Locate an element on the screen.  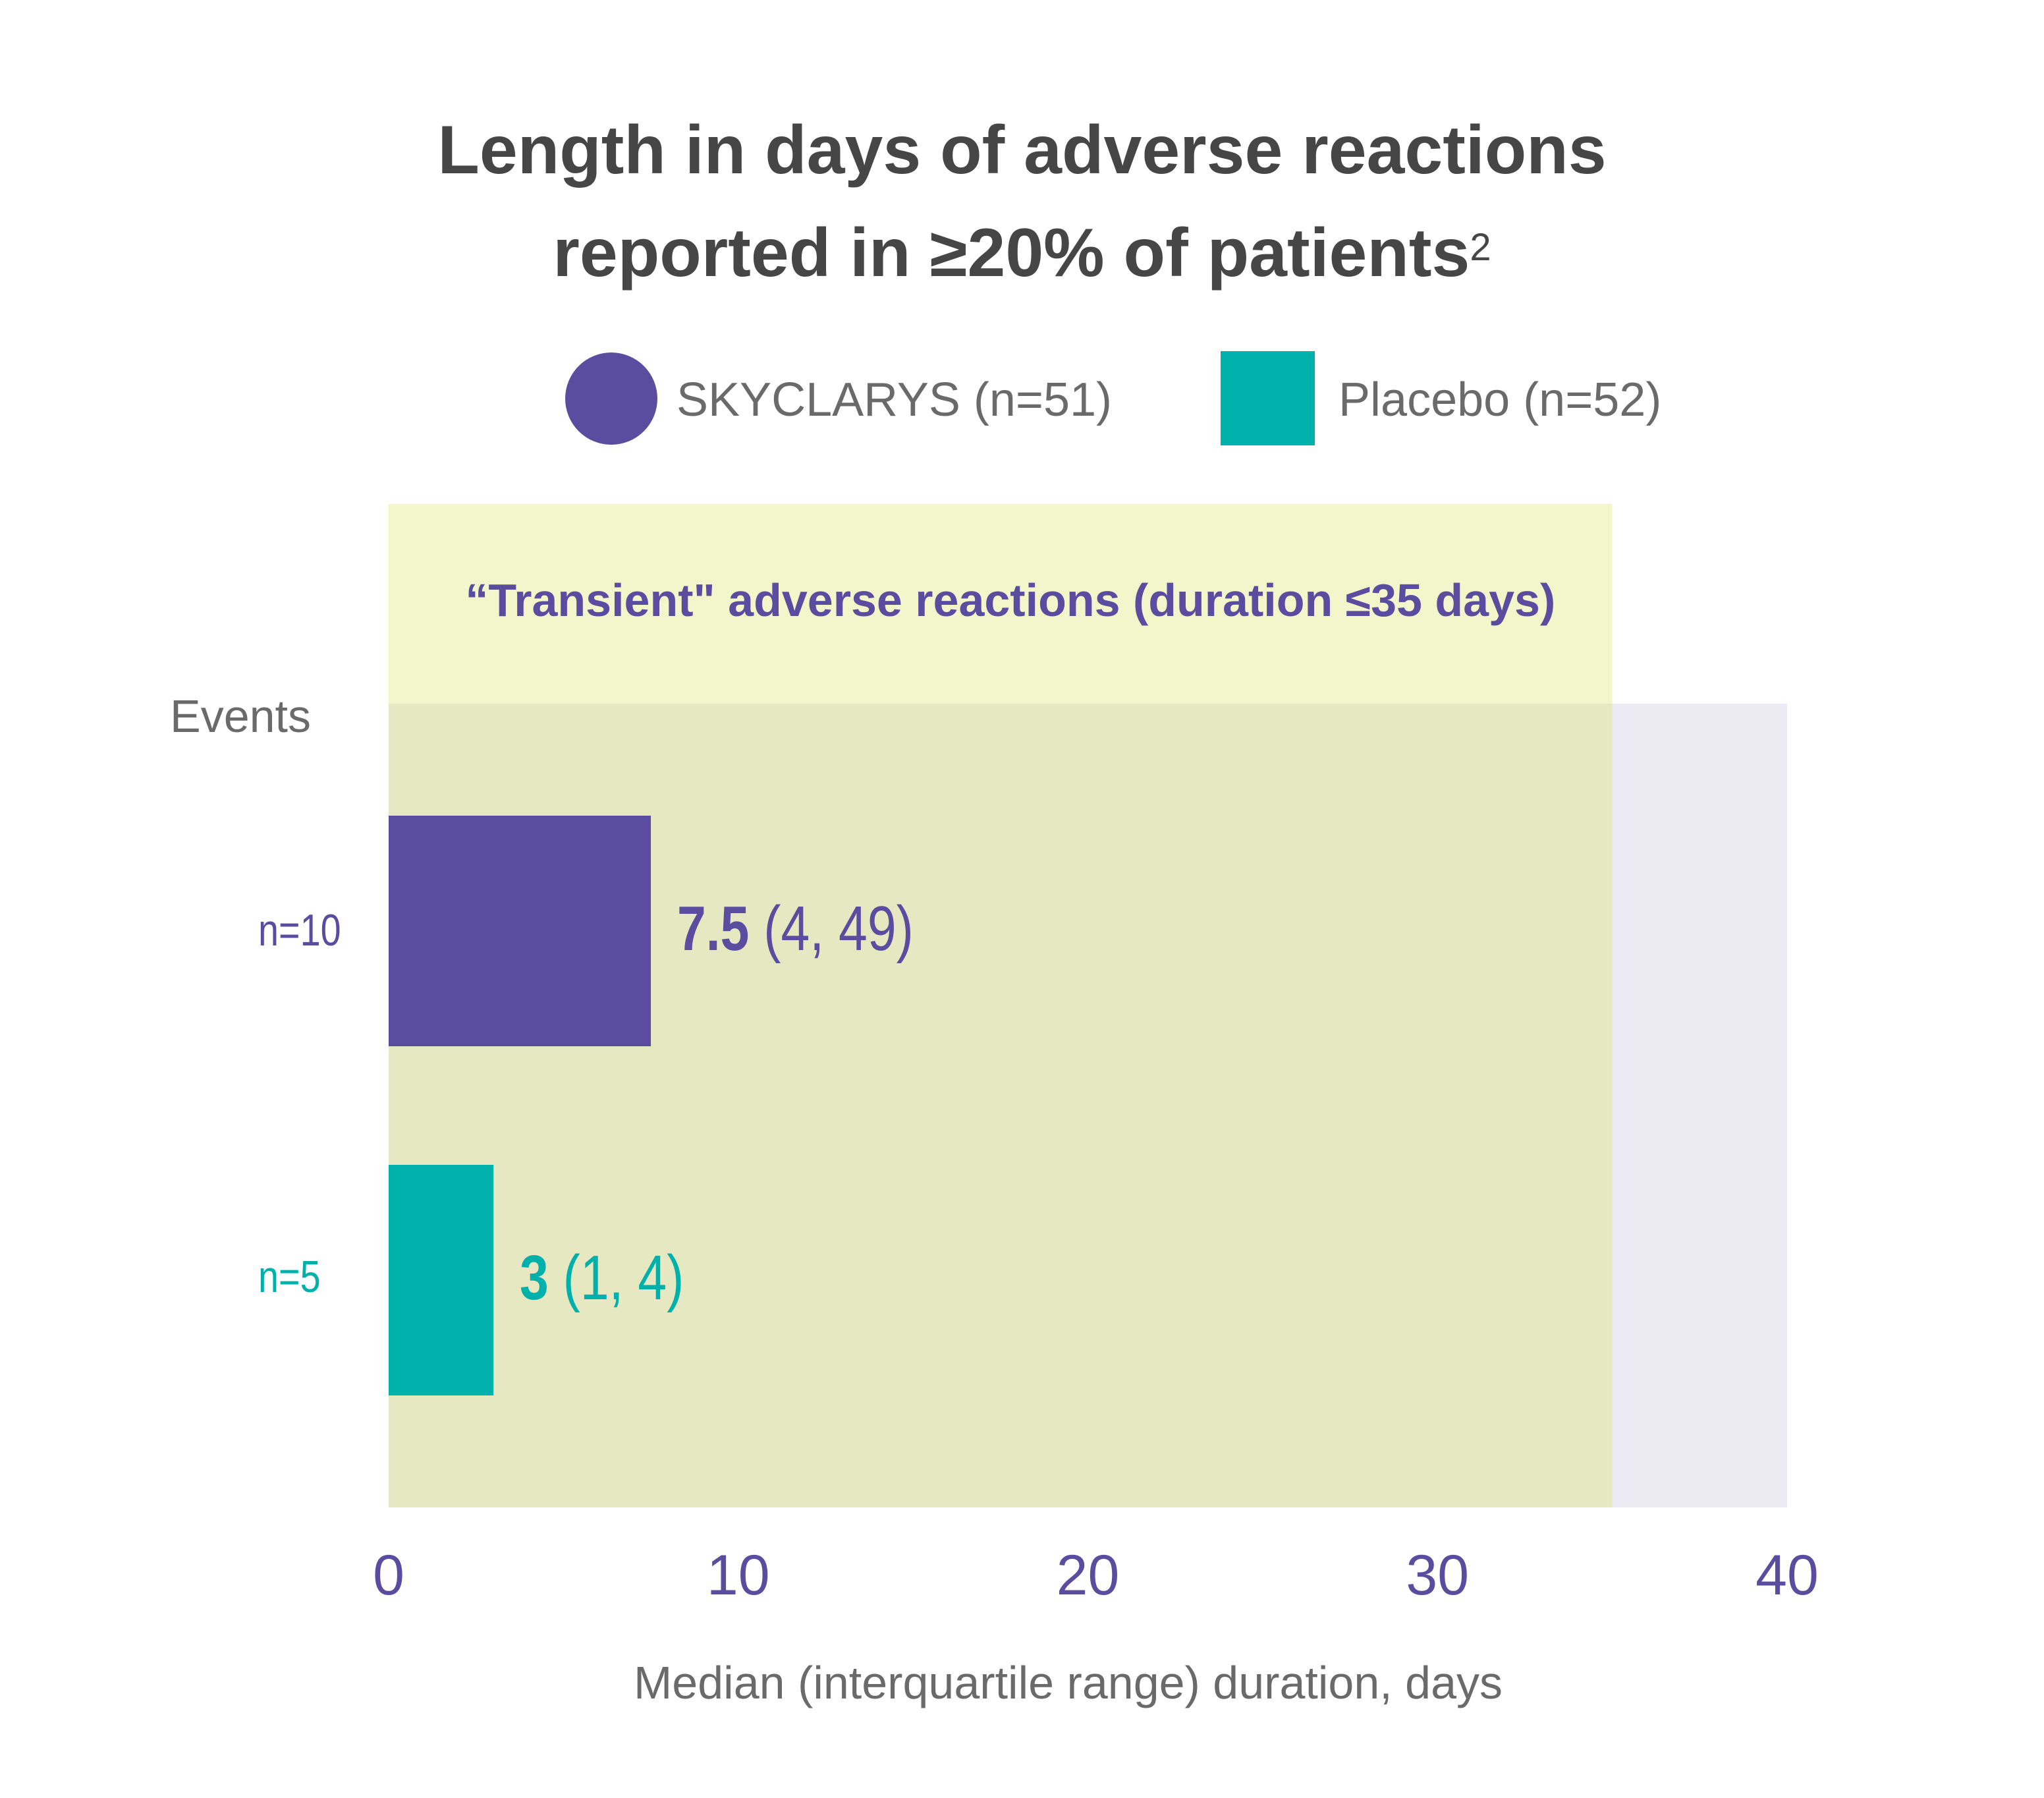
chart-title-line-1: Length in days of adverse reactions is located at coordinates (1022, 150).